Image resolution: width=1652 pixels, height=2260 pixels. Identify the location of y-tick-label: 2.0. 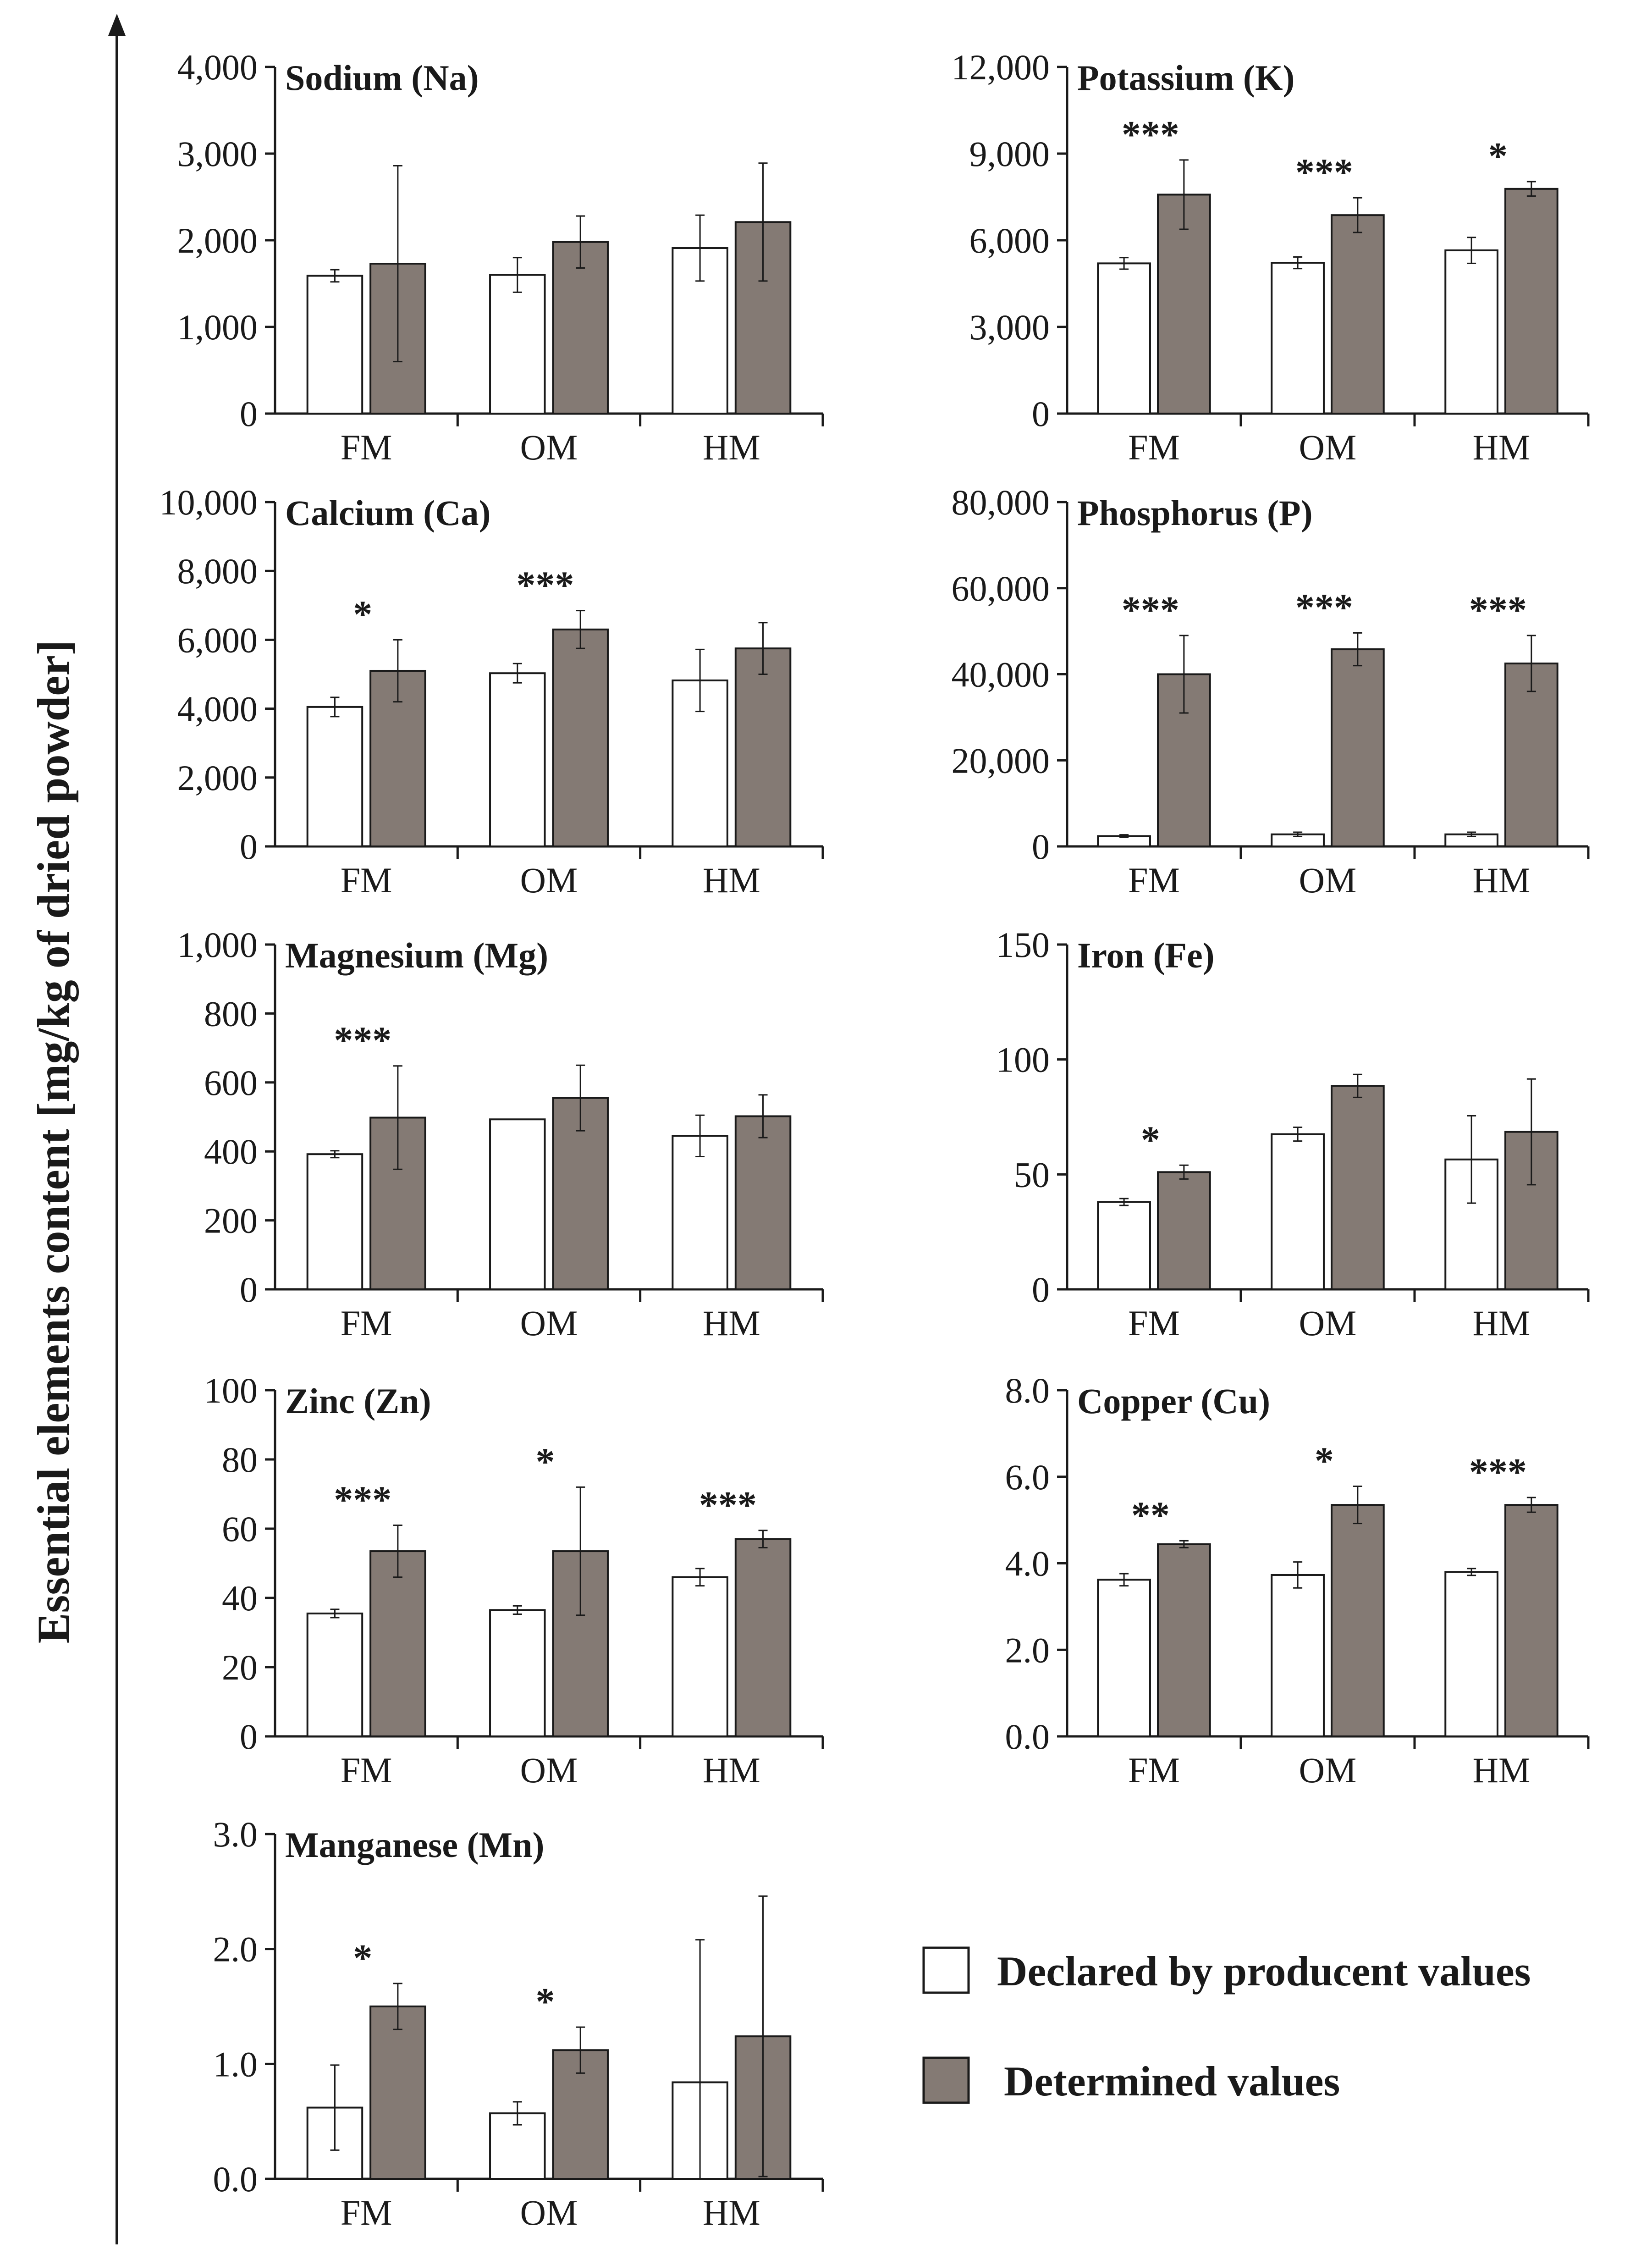
(235, 1949).